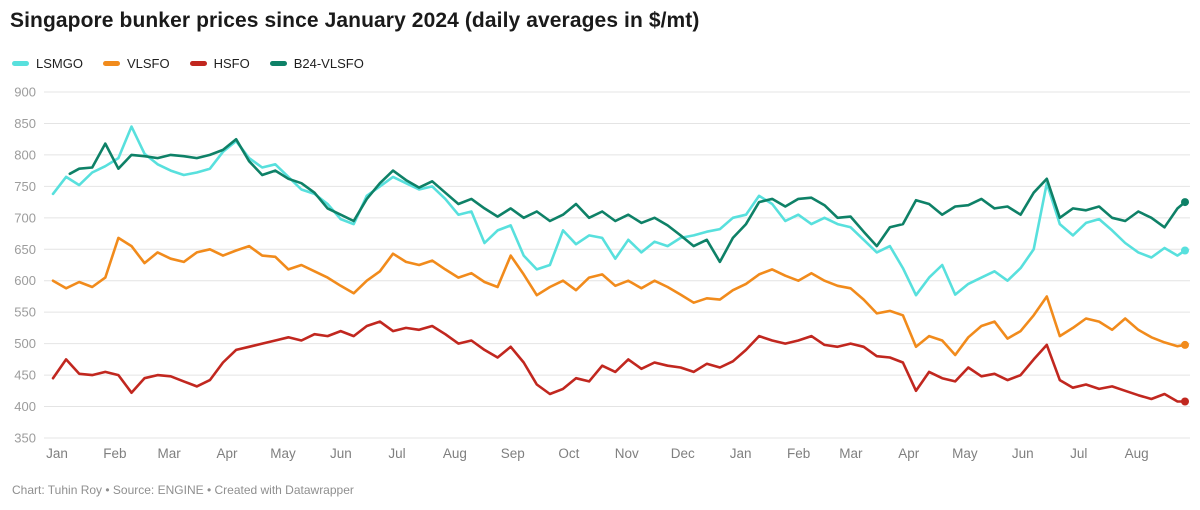  I want to click on y-tick-label: 750, so click(25, 186).